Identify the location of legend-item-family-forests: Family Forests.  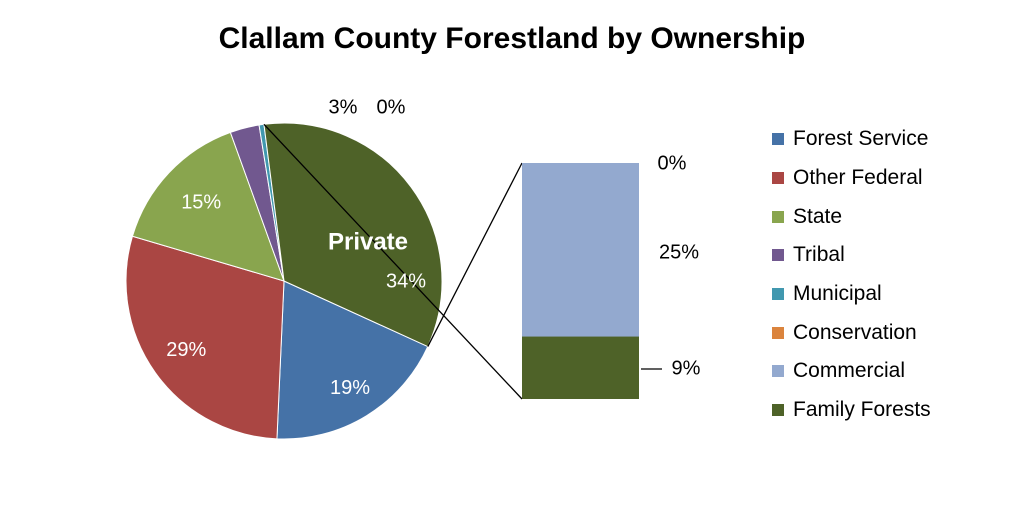
(851, 410).